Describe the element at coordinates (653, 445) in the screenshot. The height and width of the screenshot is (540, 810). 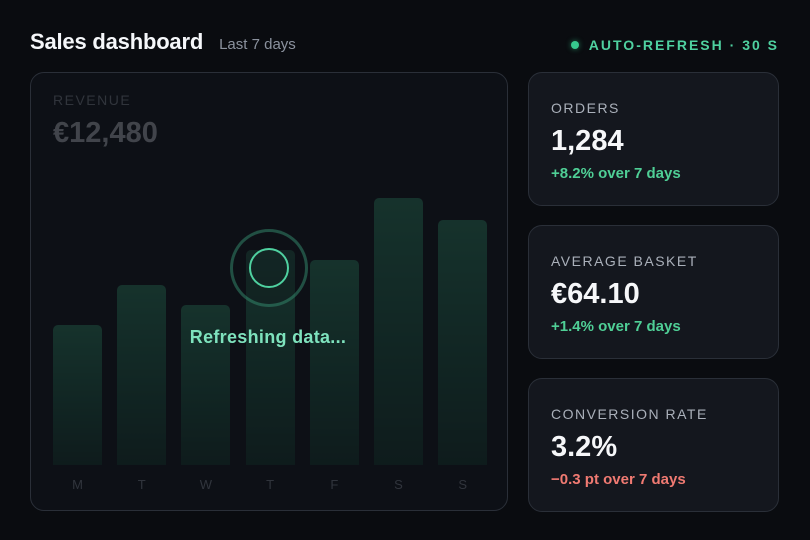
I see `conversion-rate-card: CONVERSION RATE 3.2% −0.3 pt over 7 days` at that location.